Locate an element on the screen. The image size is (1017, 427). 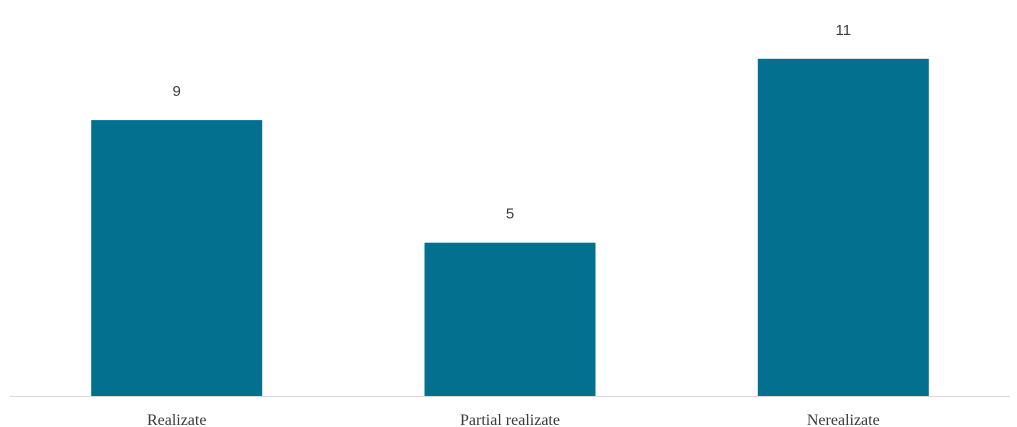
data-label-1: 5 is located at coordinates (510, 214).